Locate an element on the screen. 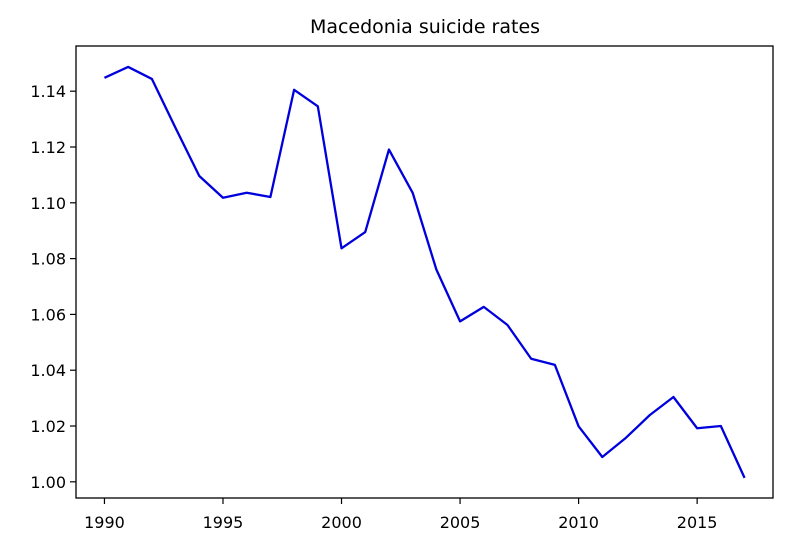 This screenshot has height=549, width=788. x-tick-label: 2000 is located at coordinates (341, 522).